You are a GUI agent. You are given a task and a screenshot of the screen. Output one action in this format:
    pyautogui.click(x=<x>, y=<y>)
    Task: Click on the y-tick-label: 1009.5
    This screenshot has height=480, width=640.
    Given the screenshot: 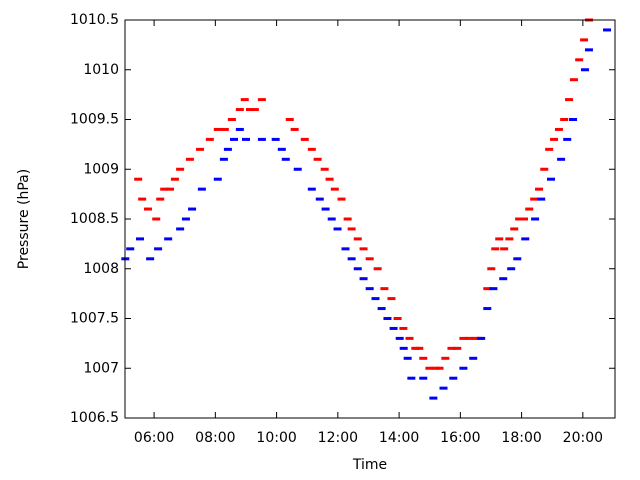 What is the action you would take?
    pyautogui.click(x=94, y=120)
    